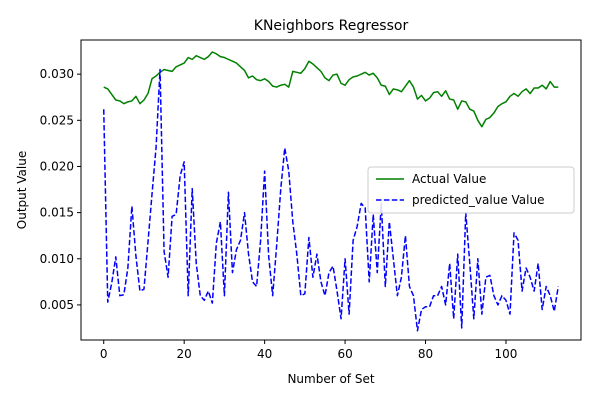 The height and width of the screenshot is (400, 600). Describe the element at coordinates (57, 259) in the screenshot. I see `y-tick-label: 0.010` at that location.